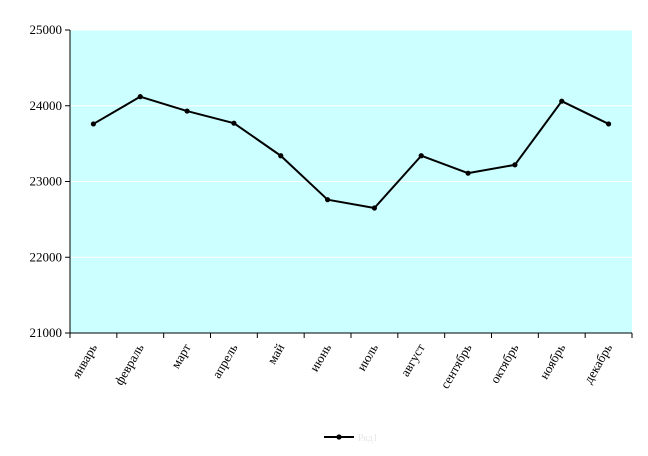 This screenshot has width=648, height=456. What do you see at coordinates (504, 363) in the screenshot?
I see `x-tick-label: октябрь` at bounding box center [504, 363].